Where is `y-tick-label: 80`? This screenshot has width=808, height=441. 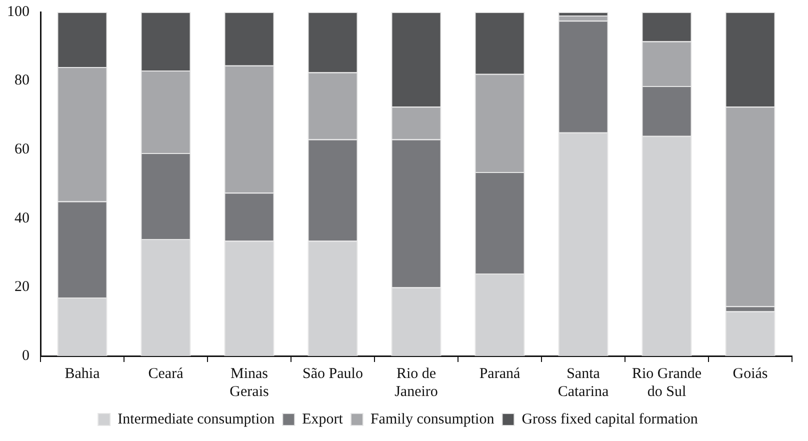
y-tick-label: 80 is located at coordinates (22, 80).